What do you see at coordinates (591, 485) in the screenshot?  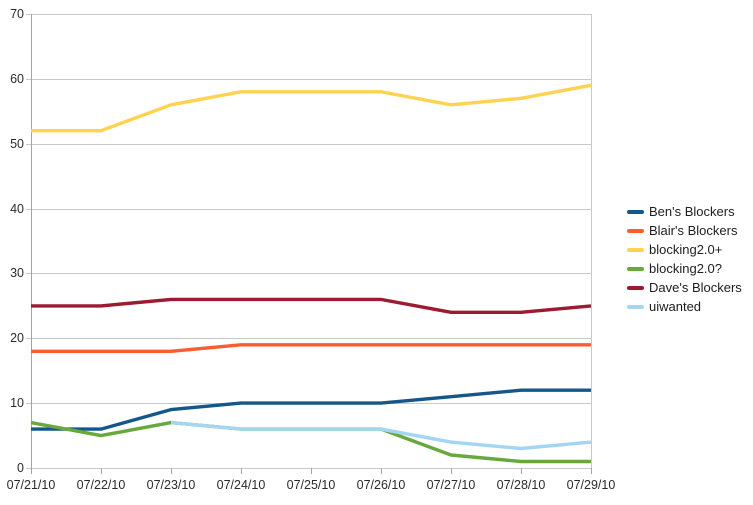 I see `x-axis-label-8: 07/29/10` at bounding box center [591, 485].